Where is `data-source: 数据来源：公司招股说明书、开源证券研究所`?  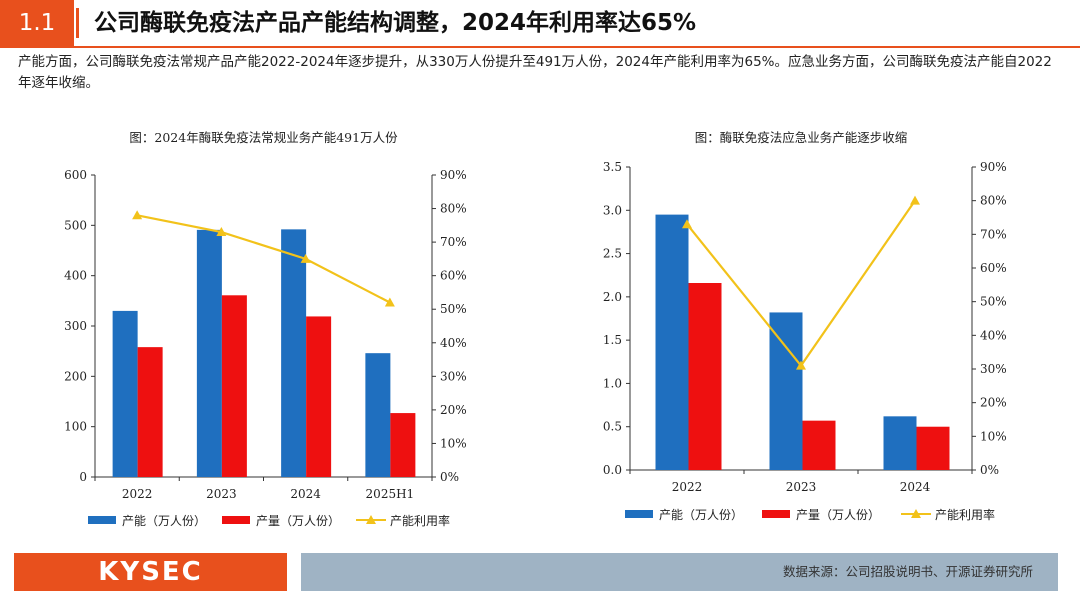 data-source: 数据来源：公司招股说明书、开源证券研究所 is located at coordinates (679, 572).